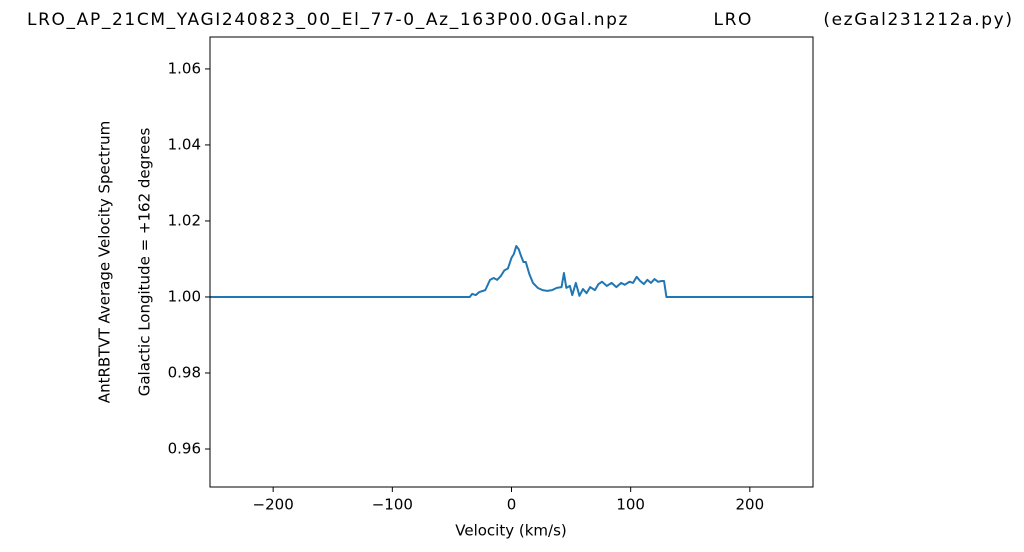 This screenshot has height=552, width=1024. What do you see at coordinates (511, 271) in the screenshot?
I see `data-line` at bounding box center [511, 271].